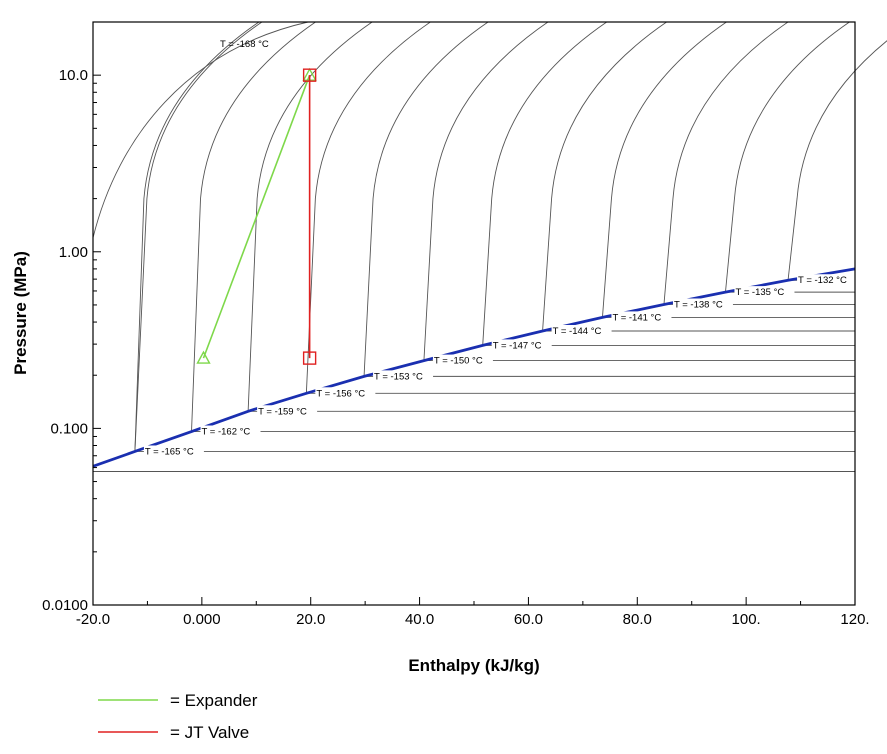 Image resolution: width=887 pixels, height=754 pixels. Describe the element at coordinates (69, 428) in the screenshot. I see `y-tick-label: 0.100` at that location.